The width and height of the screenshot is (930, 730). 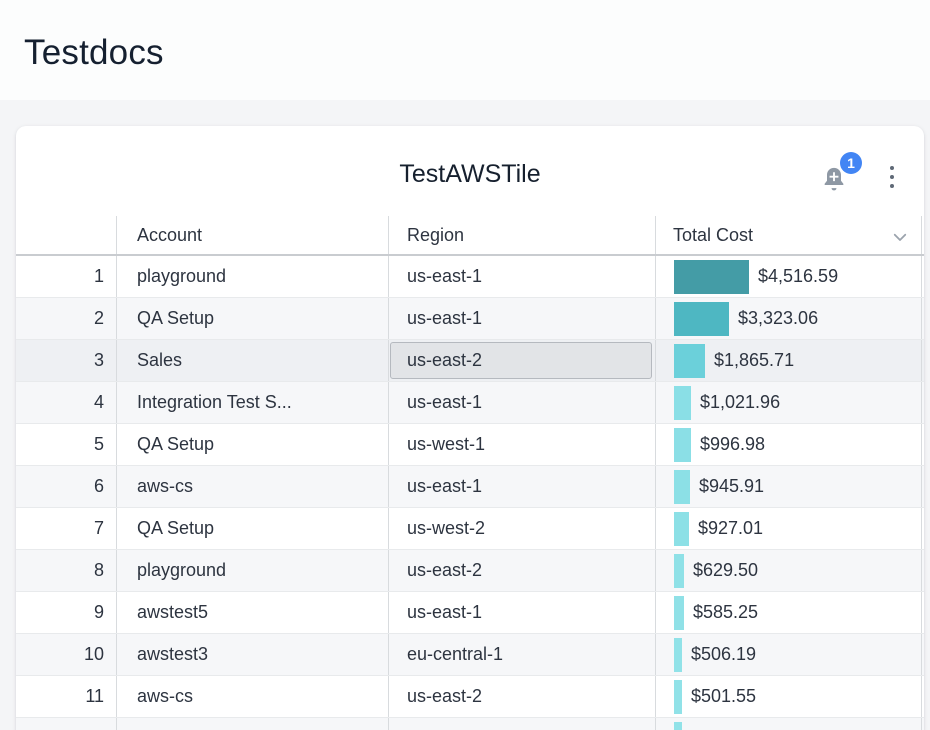 I want to click on cost-value: $585.25, so click(x=726, y=612).